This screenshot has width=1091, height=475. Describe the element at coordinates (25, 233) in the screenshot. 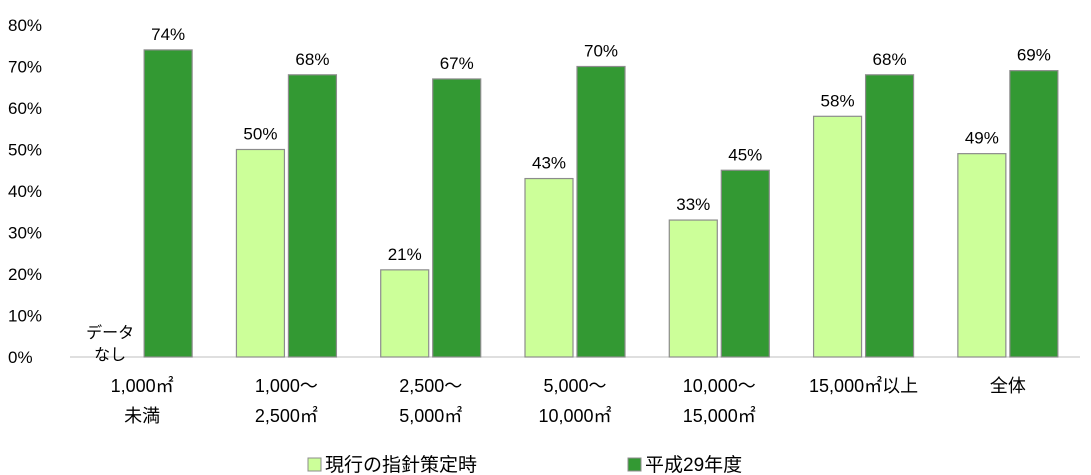

I see `y-tick-label: 30%` at that location.